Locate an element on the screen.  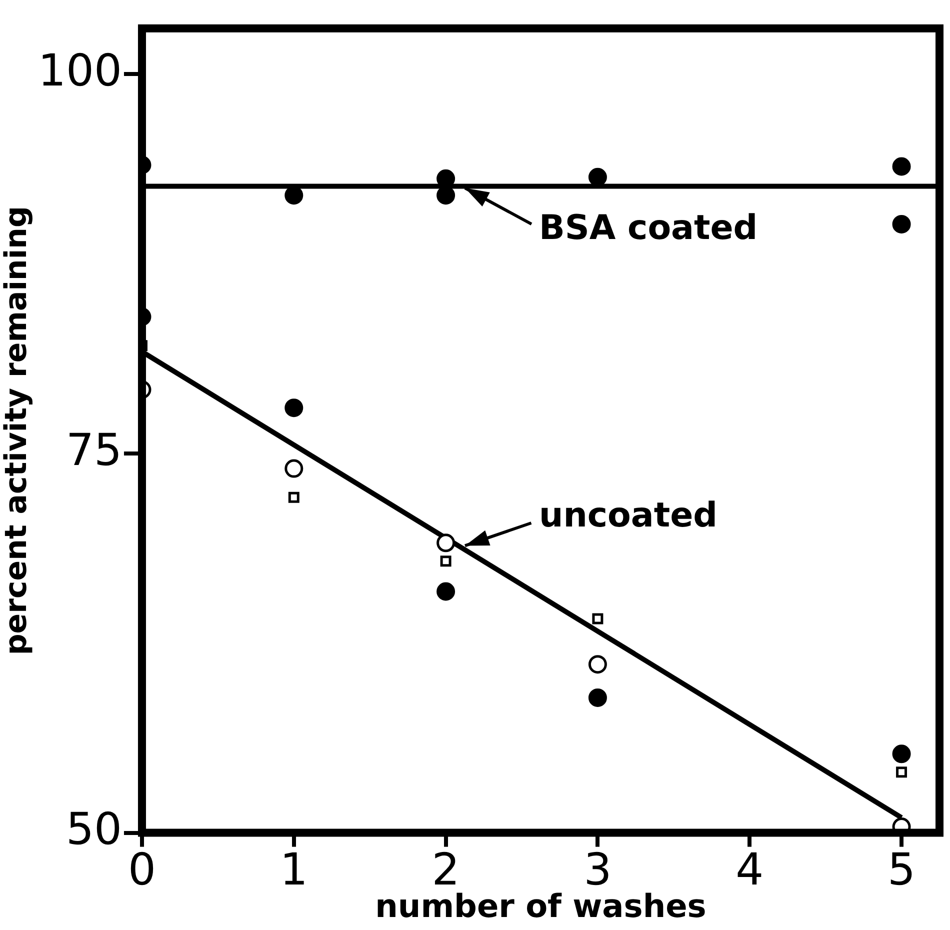
x-tick-label: 1 is located at coordinates (294, 870).